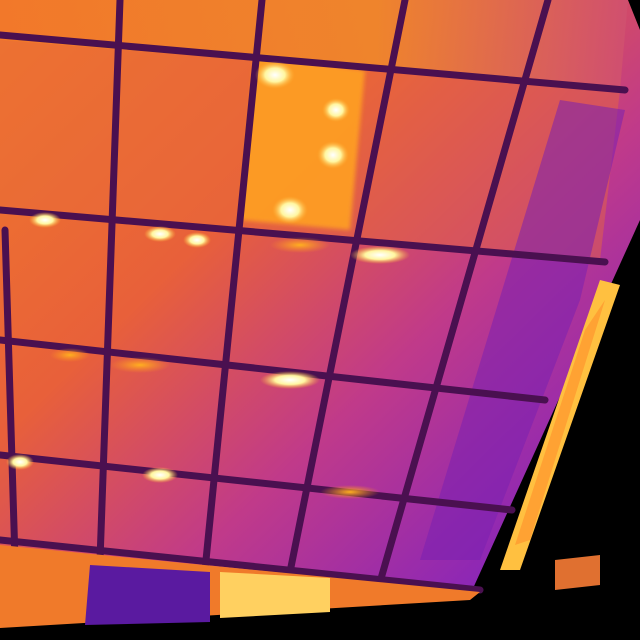  Describe the element at coordinates (560, 422) in the screenshot. I see `side-frame-glow` at that location.